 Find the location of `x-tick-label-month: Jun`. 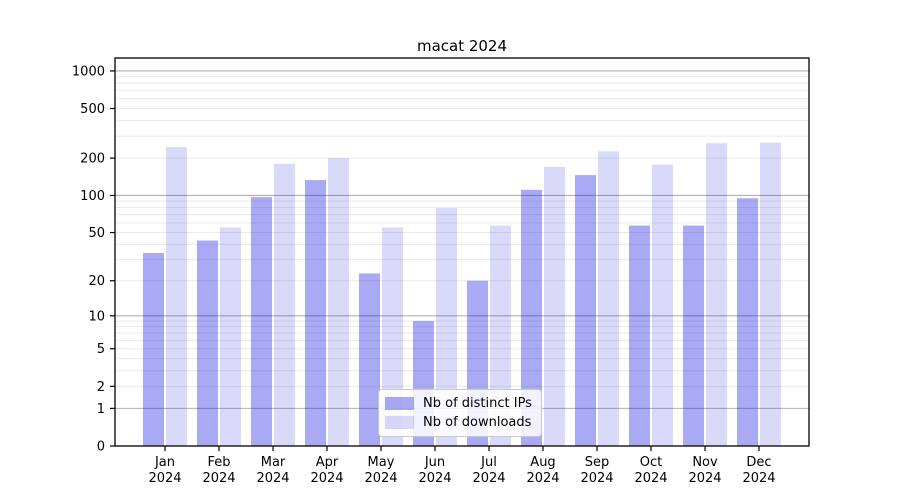

x-tick-label-month: Jun is located at coordinates (434, 462).